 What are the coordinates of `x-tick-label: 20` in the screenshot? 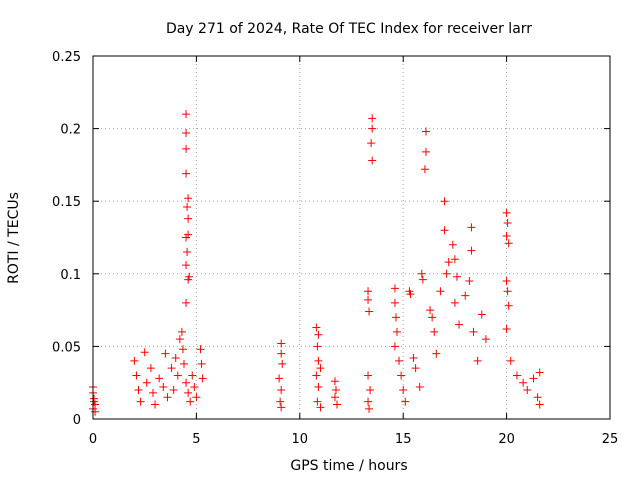 It's located at (506, 439).